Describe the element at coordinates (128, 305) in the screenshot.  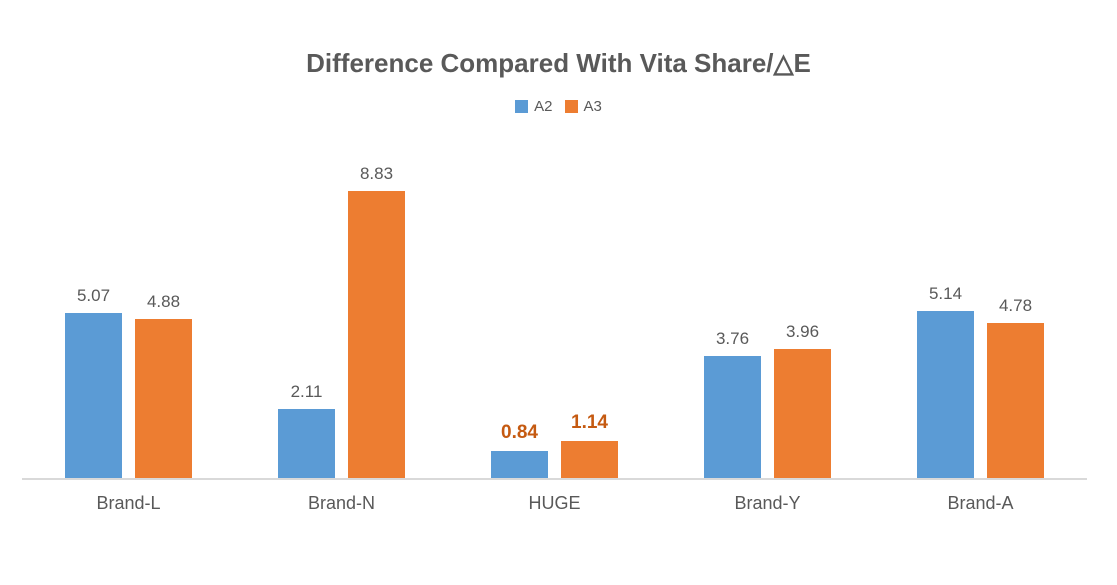
I see `bar-group-Brand-L: 5.07 4.88` at that location.